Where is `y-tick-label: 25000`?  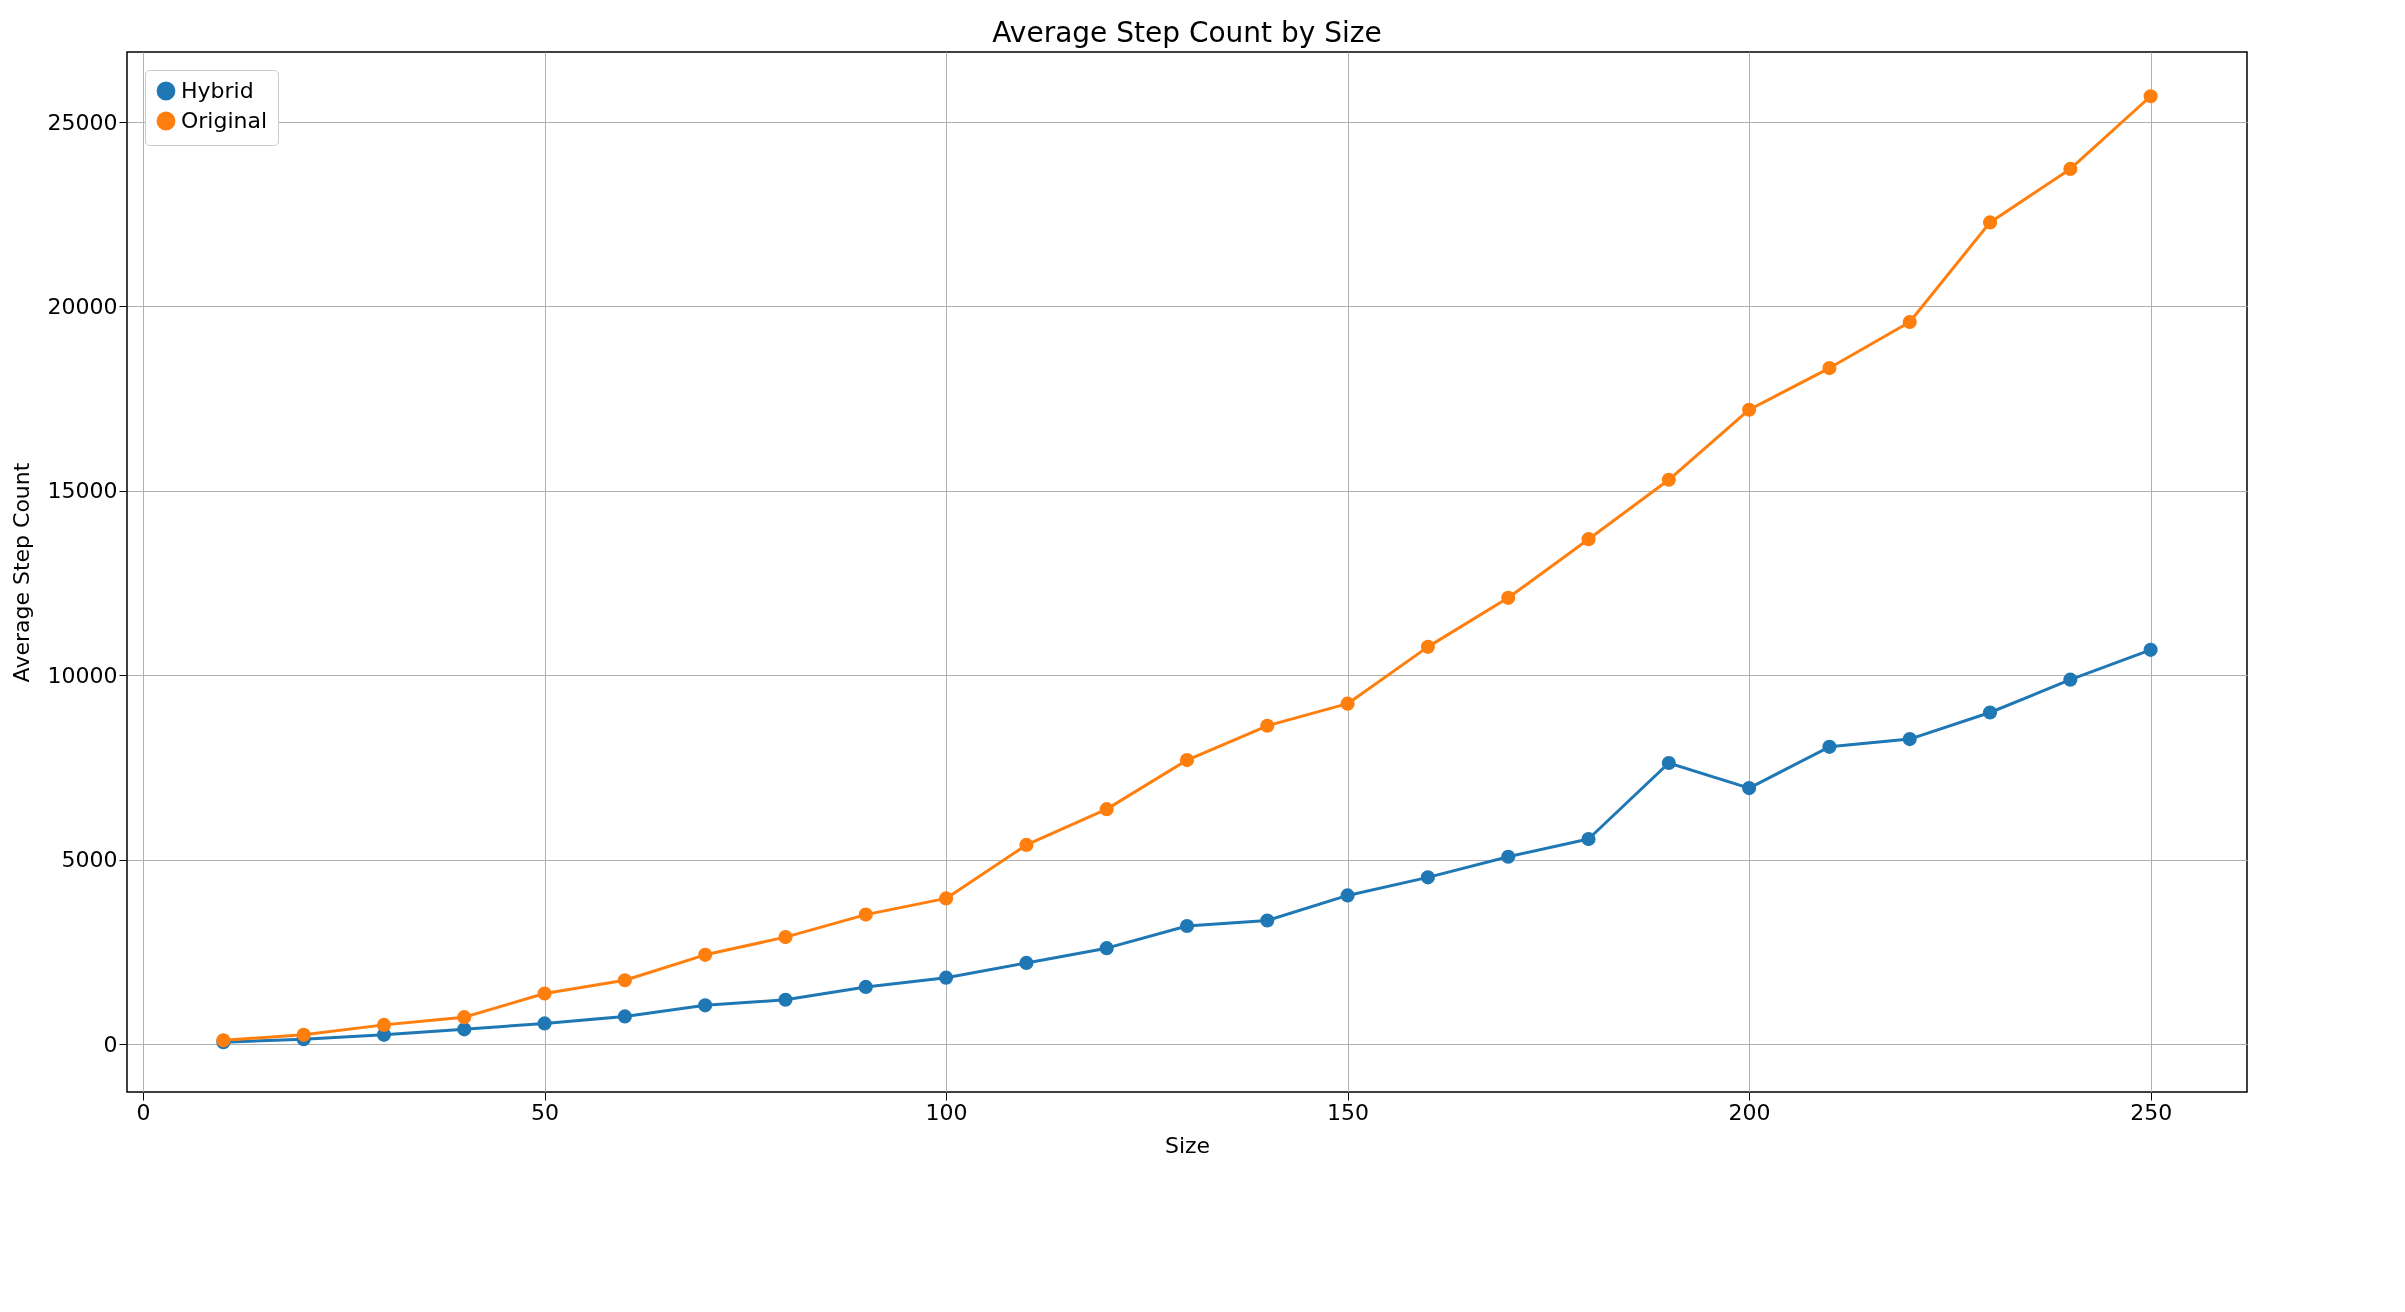
y-tick-label: 25000 is located at coordinates (82, 122).